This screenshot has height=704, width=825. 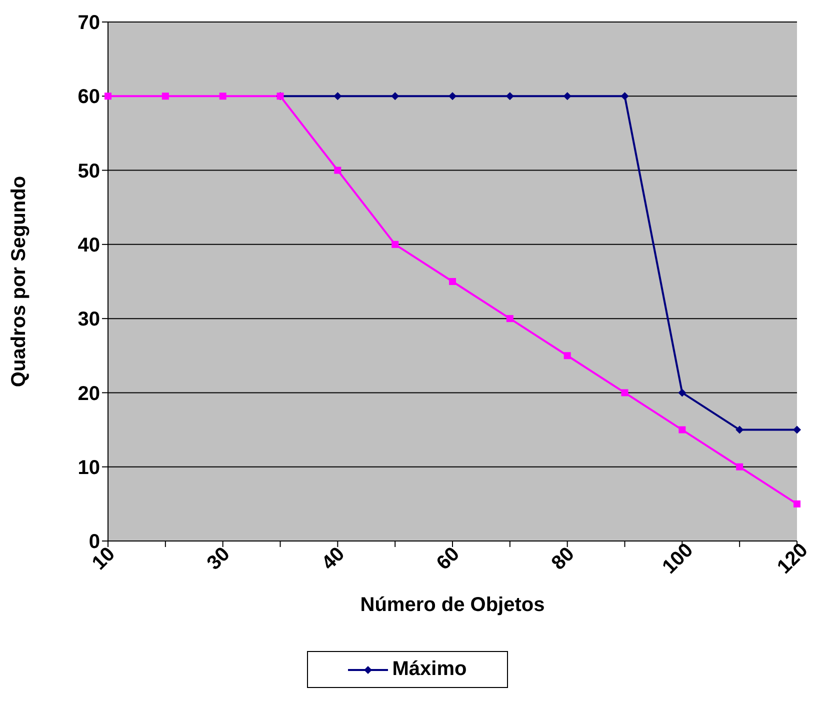 I want to click on x-tick-label: 40, so click(x=334, y=558).